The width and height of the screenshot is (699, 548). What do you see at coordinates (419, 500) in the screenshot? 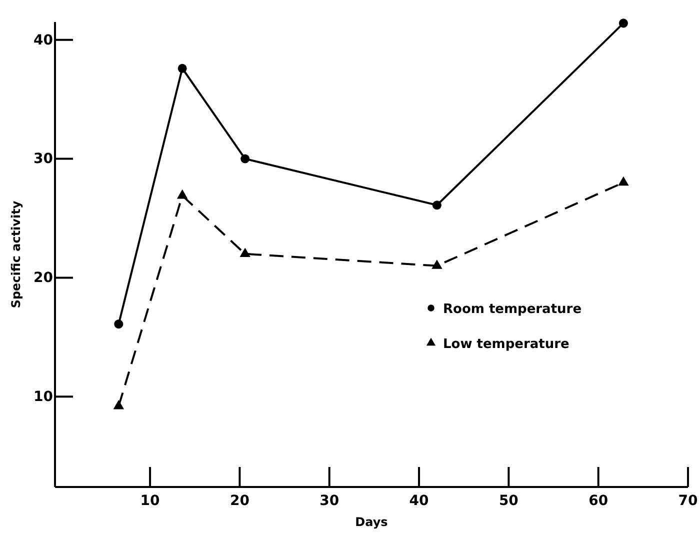
I see `x-tick-label: 40` at bounding box center [419, 500].